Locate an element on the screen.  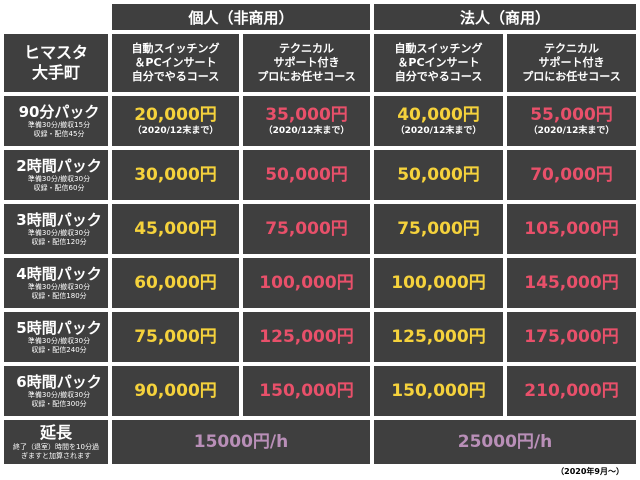
row-label-3h: 3時間パック 準備30分/撤収30分 収録・配信120分 is located at coordinates (56, 229).